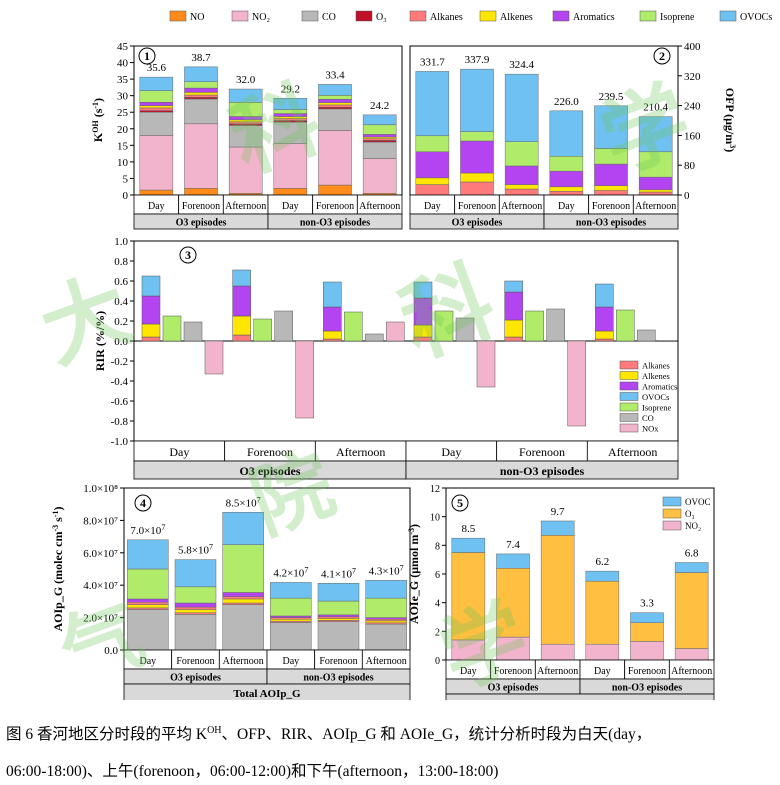  I want to click on y-tick-label: 12, so click(435, 489).